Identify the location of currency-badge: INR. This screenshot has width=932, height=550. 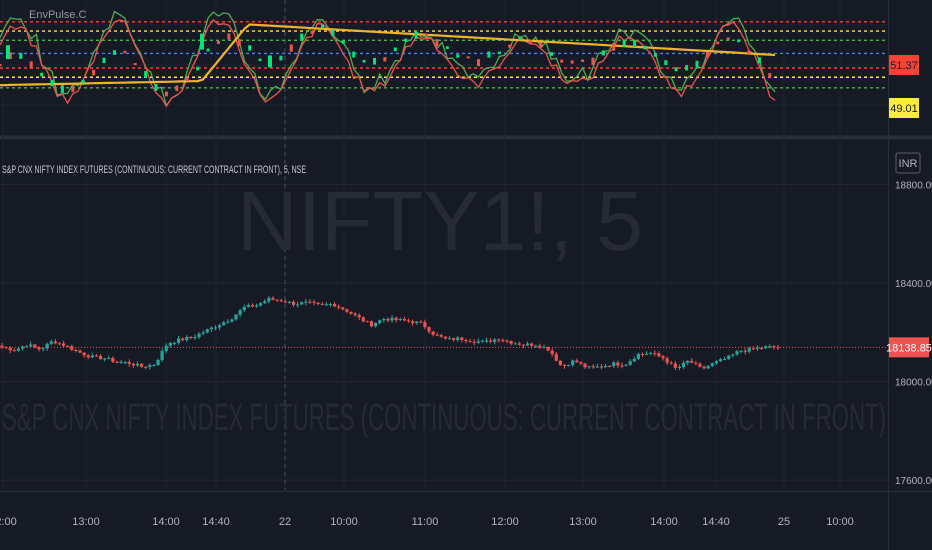
(908, 163).